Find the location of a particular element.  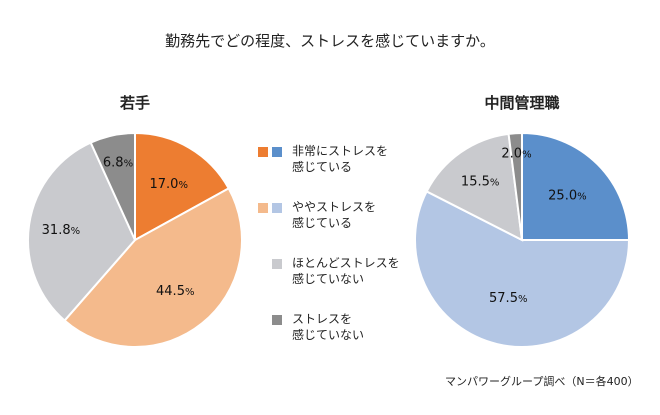

legend-item-somewhat-stressed: ややストレスを 感じている is located at coordinates (329, 227).